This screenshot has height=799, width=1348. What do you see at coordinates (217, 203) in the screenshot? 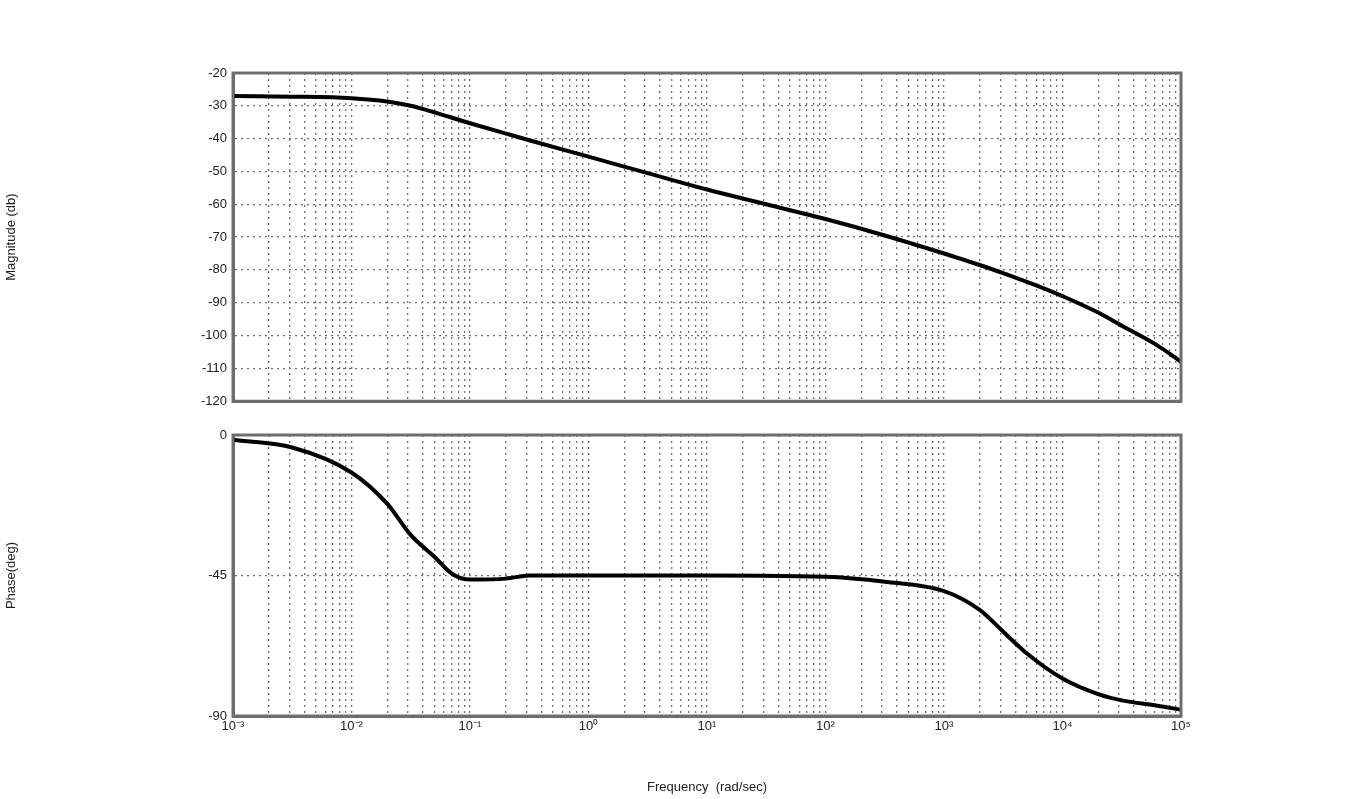
I see `y-tick-label: -60` at bounding box center [217, 203].